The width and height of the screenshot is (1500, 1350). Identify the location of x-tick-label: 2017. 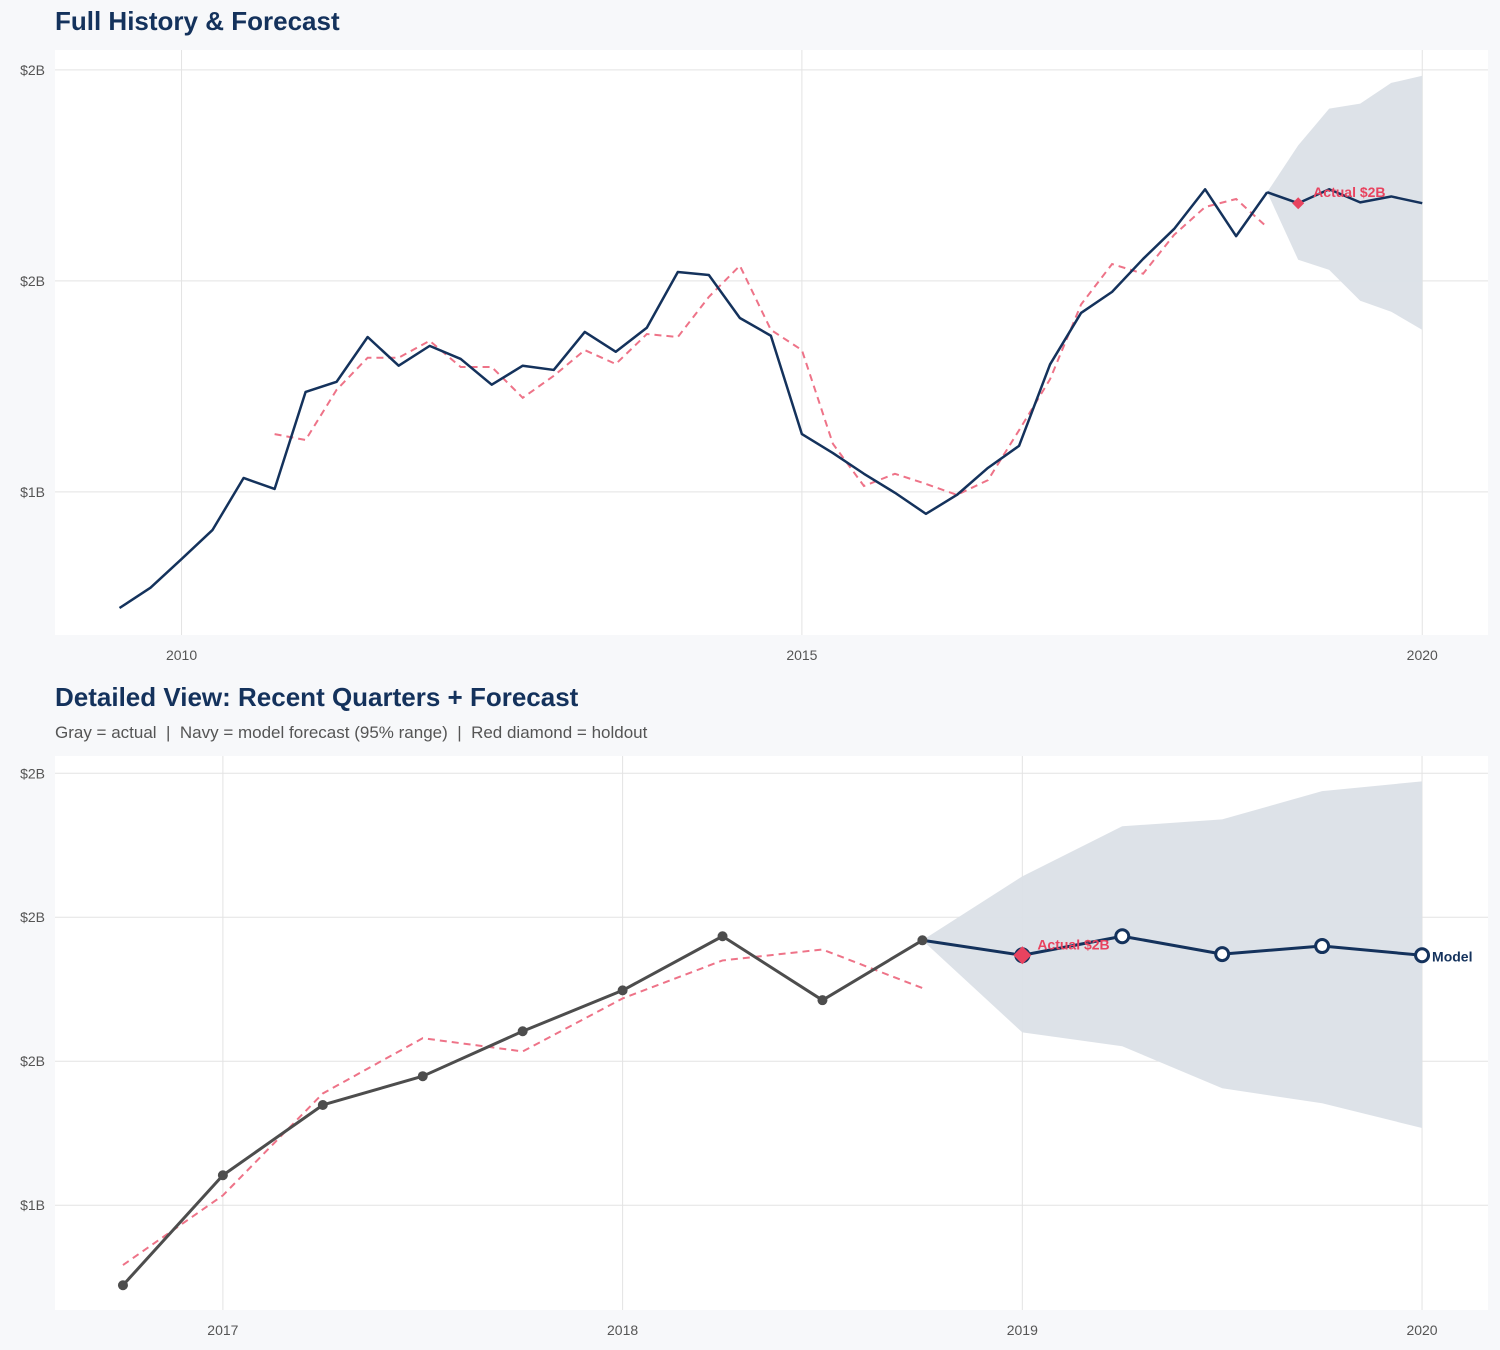
(222, 1330).